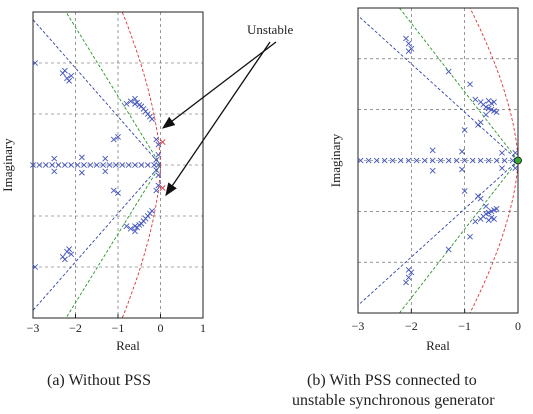 Image resolution: width=533 pixels, height=414 pixels. I want to click on damping-ray-green, so click(113, 88).